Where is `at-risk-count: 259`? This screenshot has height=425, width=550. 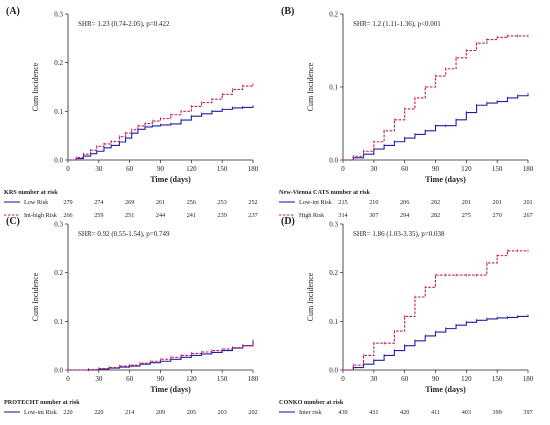
at-risk-count: 259 is located at coordinates (98, 215).